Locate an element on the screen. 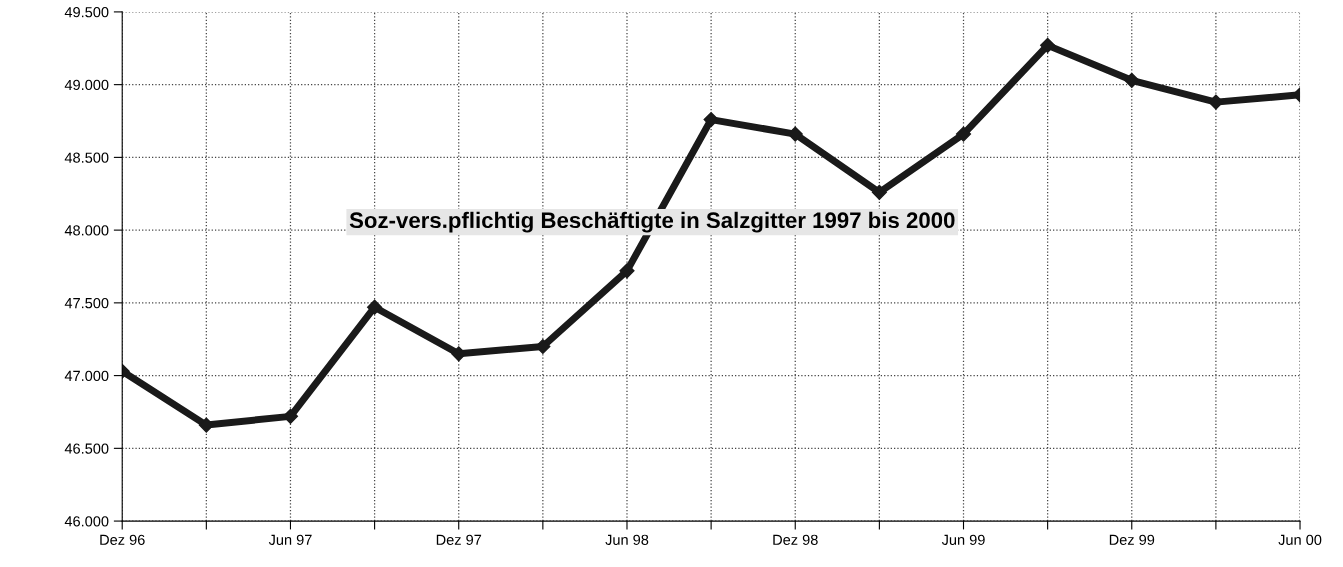  text: Soz-vers.pflichtig Beschäftigte in Salzgitter 1997 bis 2000 is located at coordinates (652, 222).